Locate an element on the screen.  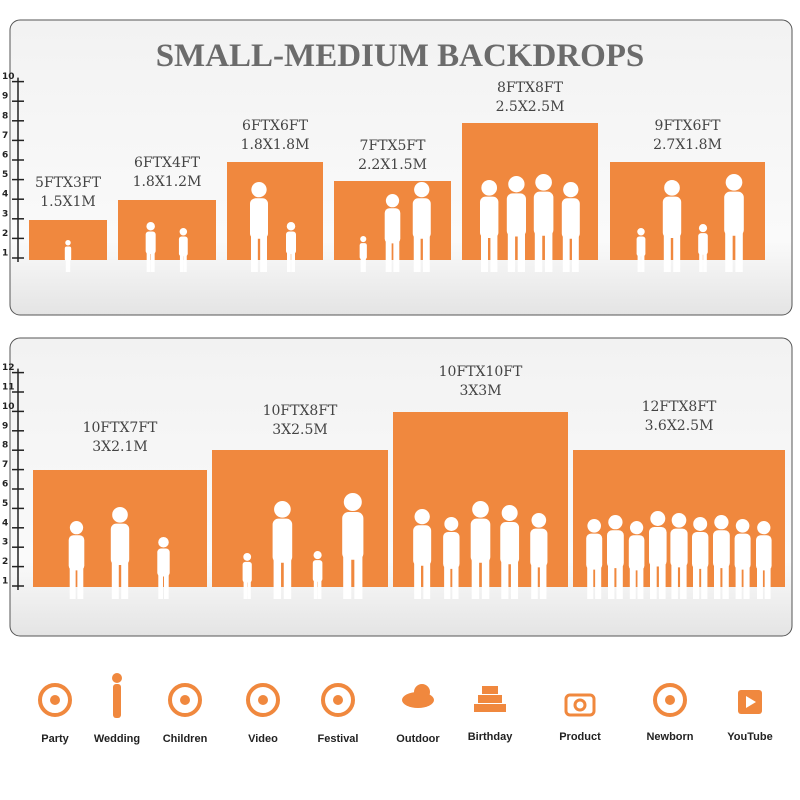
ruler-label: 1 is located at coordinates (5, 254).